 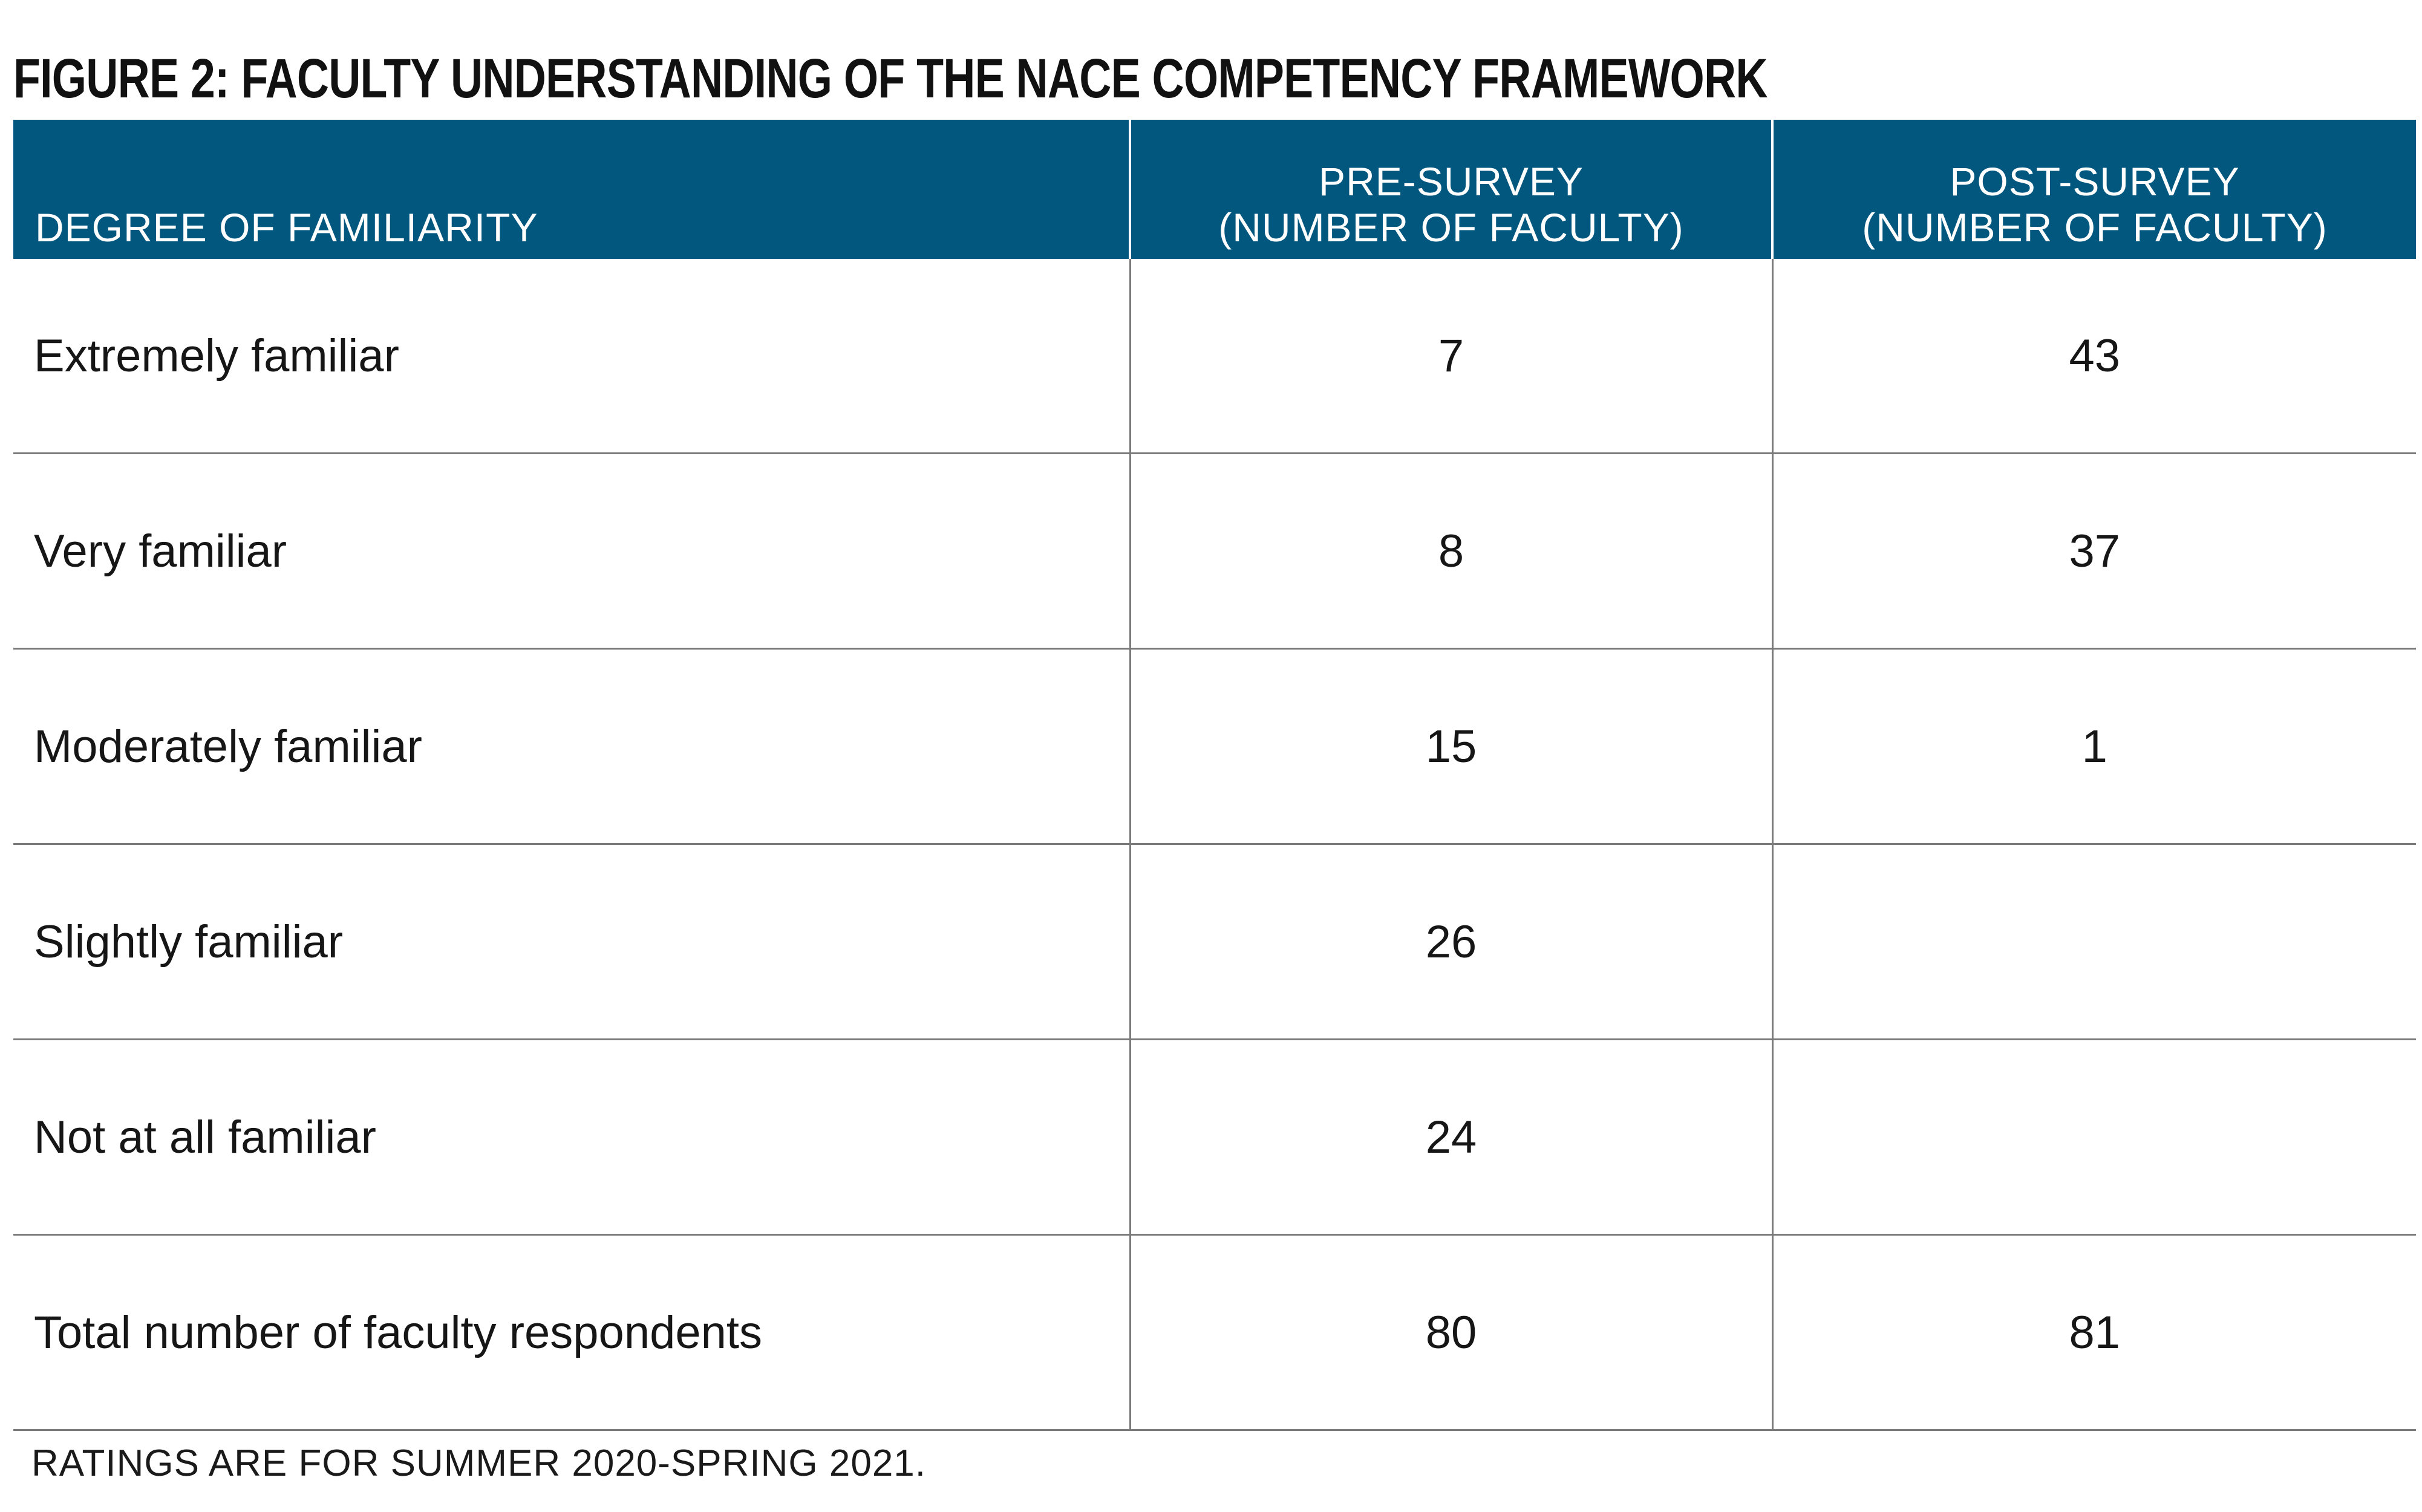 I want to click on table-row: Very familiar 8 37, so click(x=1214, y=551).